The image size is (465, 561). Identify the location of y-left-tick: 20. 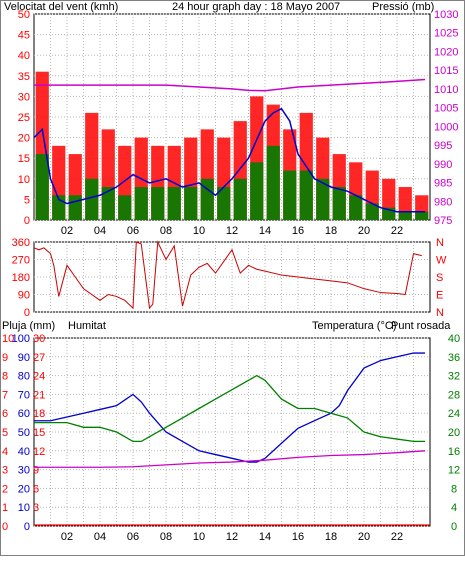
(24, 139).